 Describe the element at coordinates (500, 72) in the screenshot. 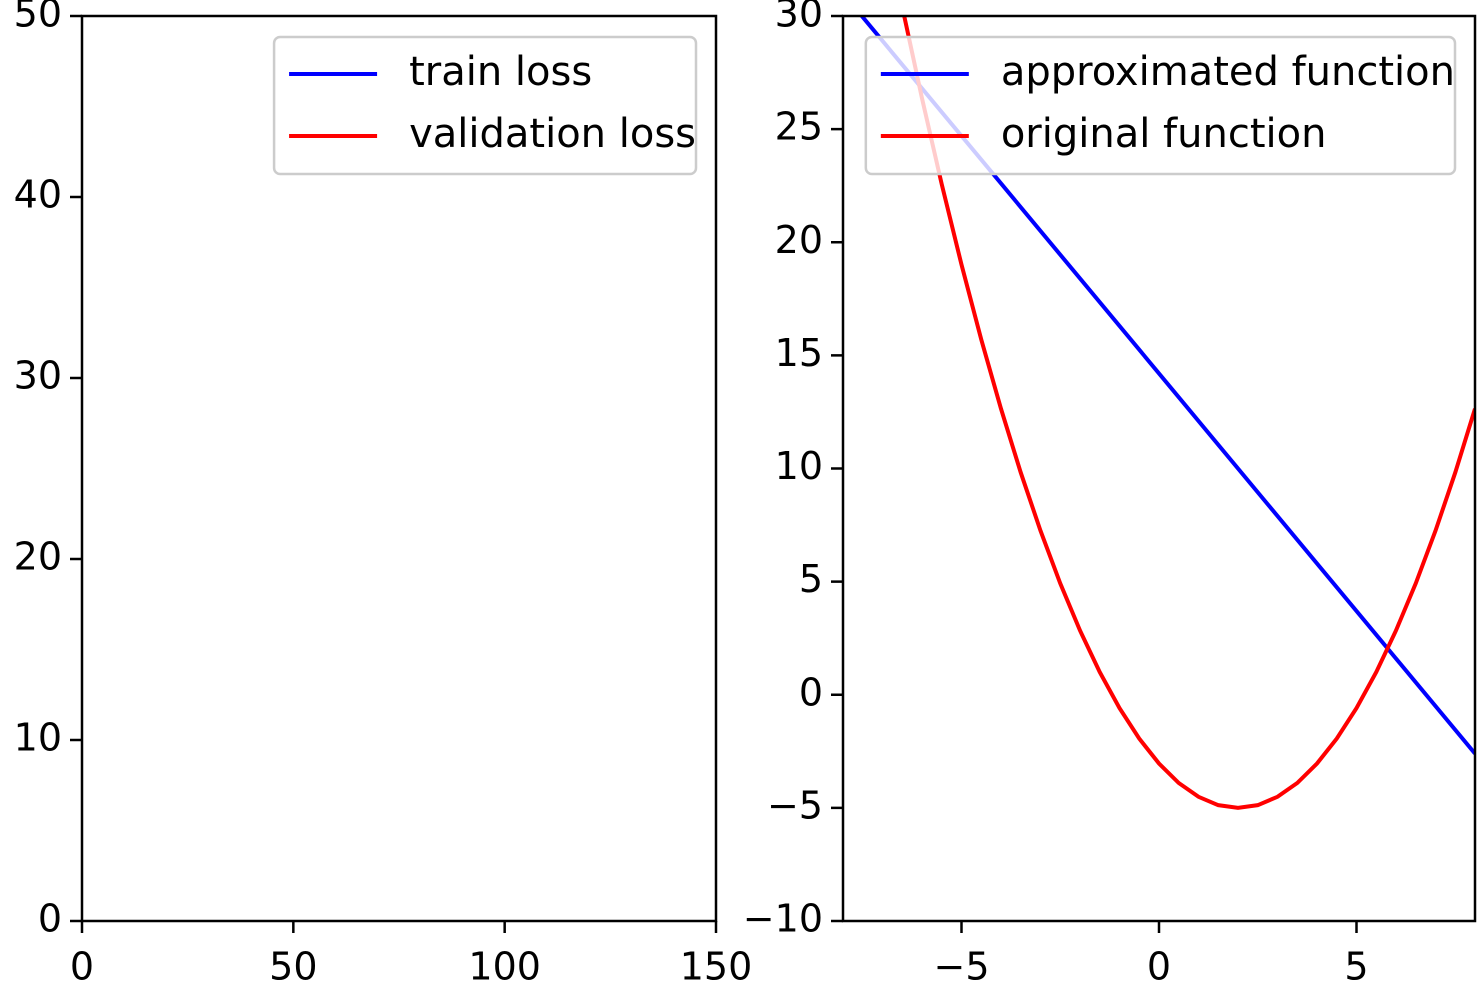

I see `legend-label: train loss` at that location.